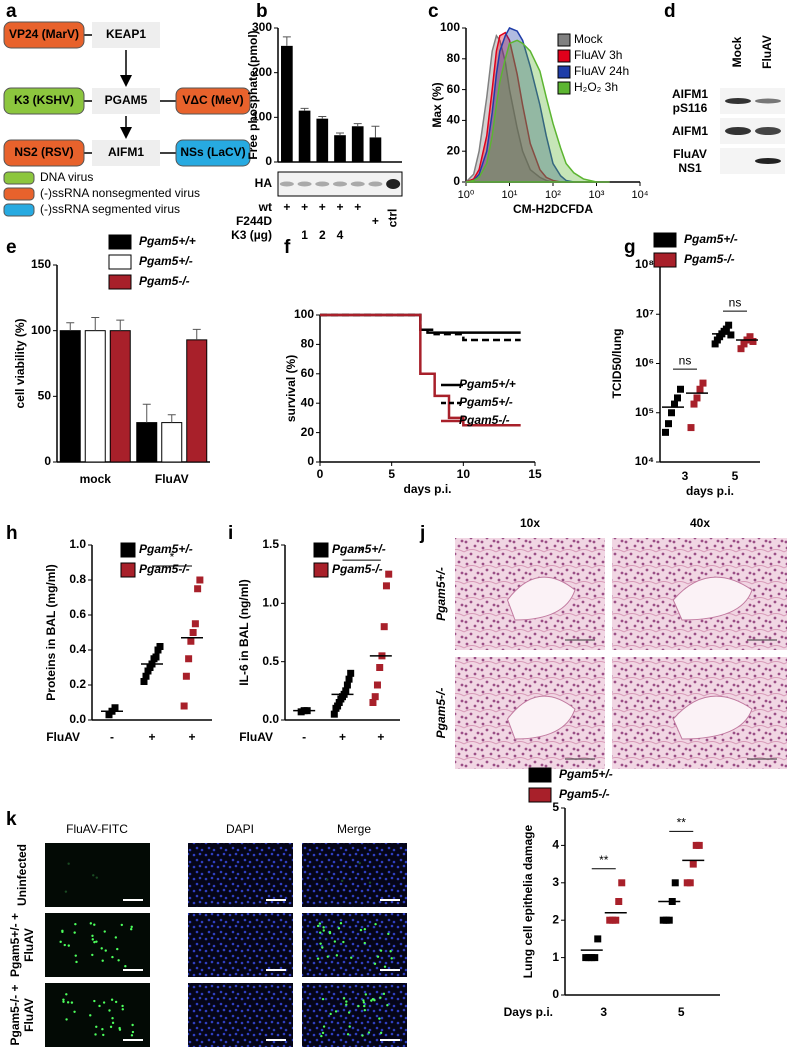 Image resolution: width=787 pixels, height=1050 pixels. I want to click on x-tick-label: 10³, so click(597, 195).